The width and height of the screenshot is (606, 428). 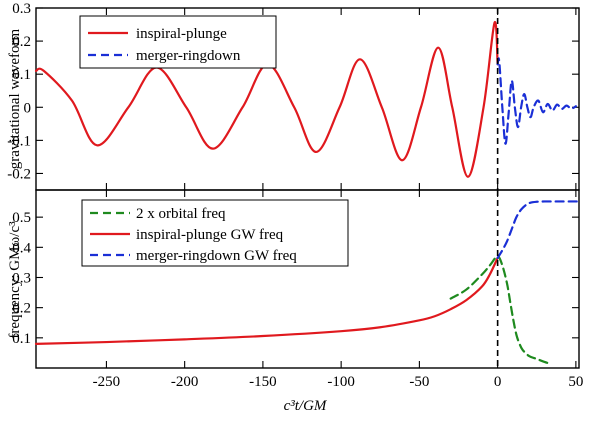 I want to click on bottom-ytick-label: 0.3, so click(x=21, y=278).